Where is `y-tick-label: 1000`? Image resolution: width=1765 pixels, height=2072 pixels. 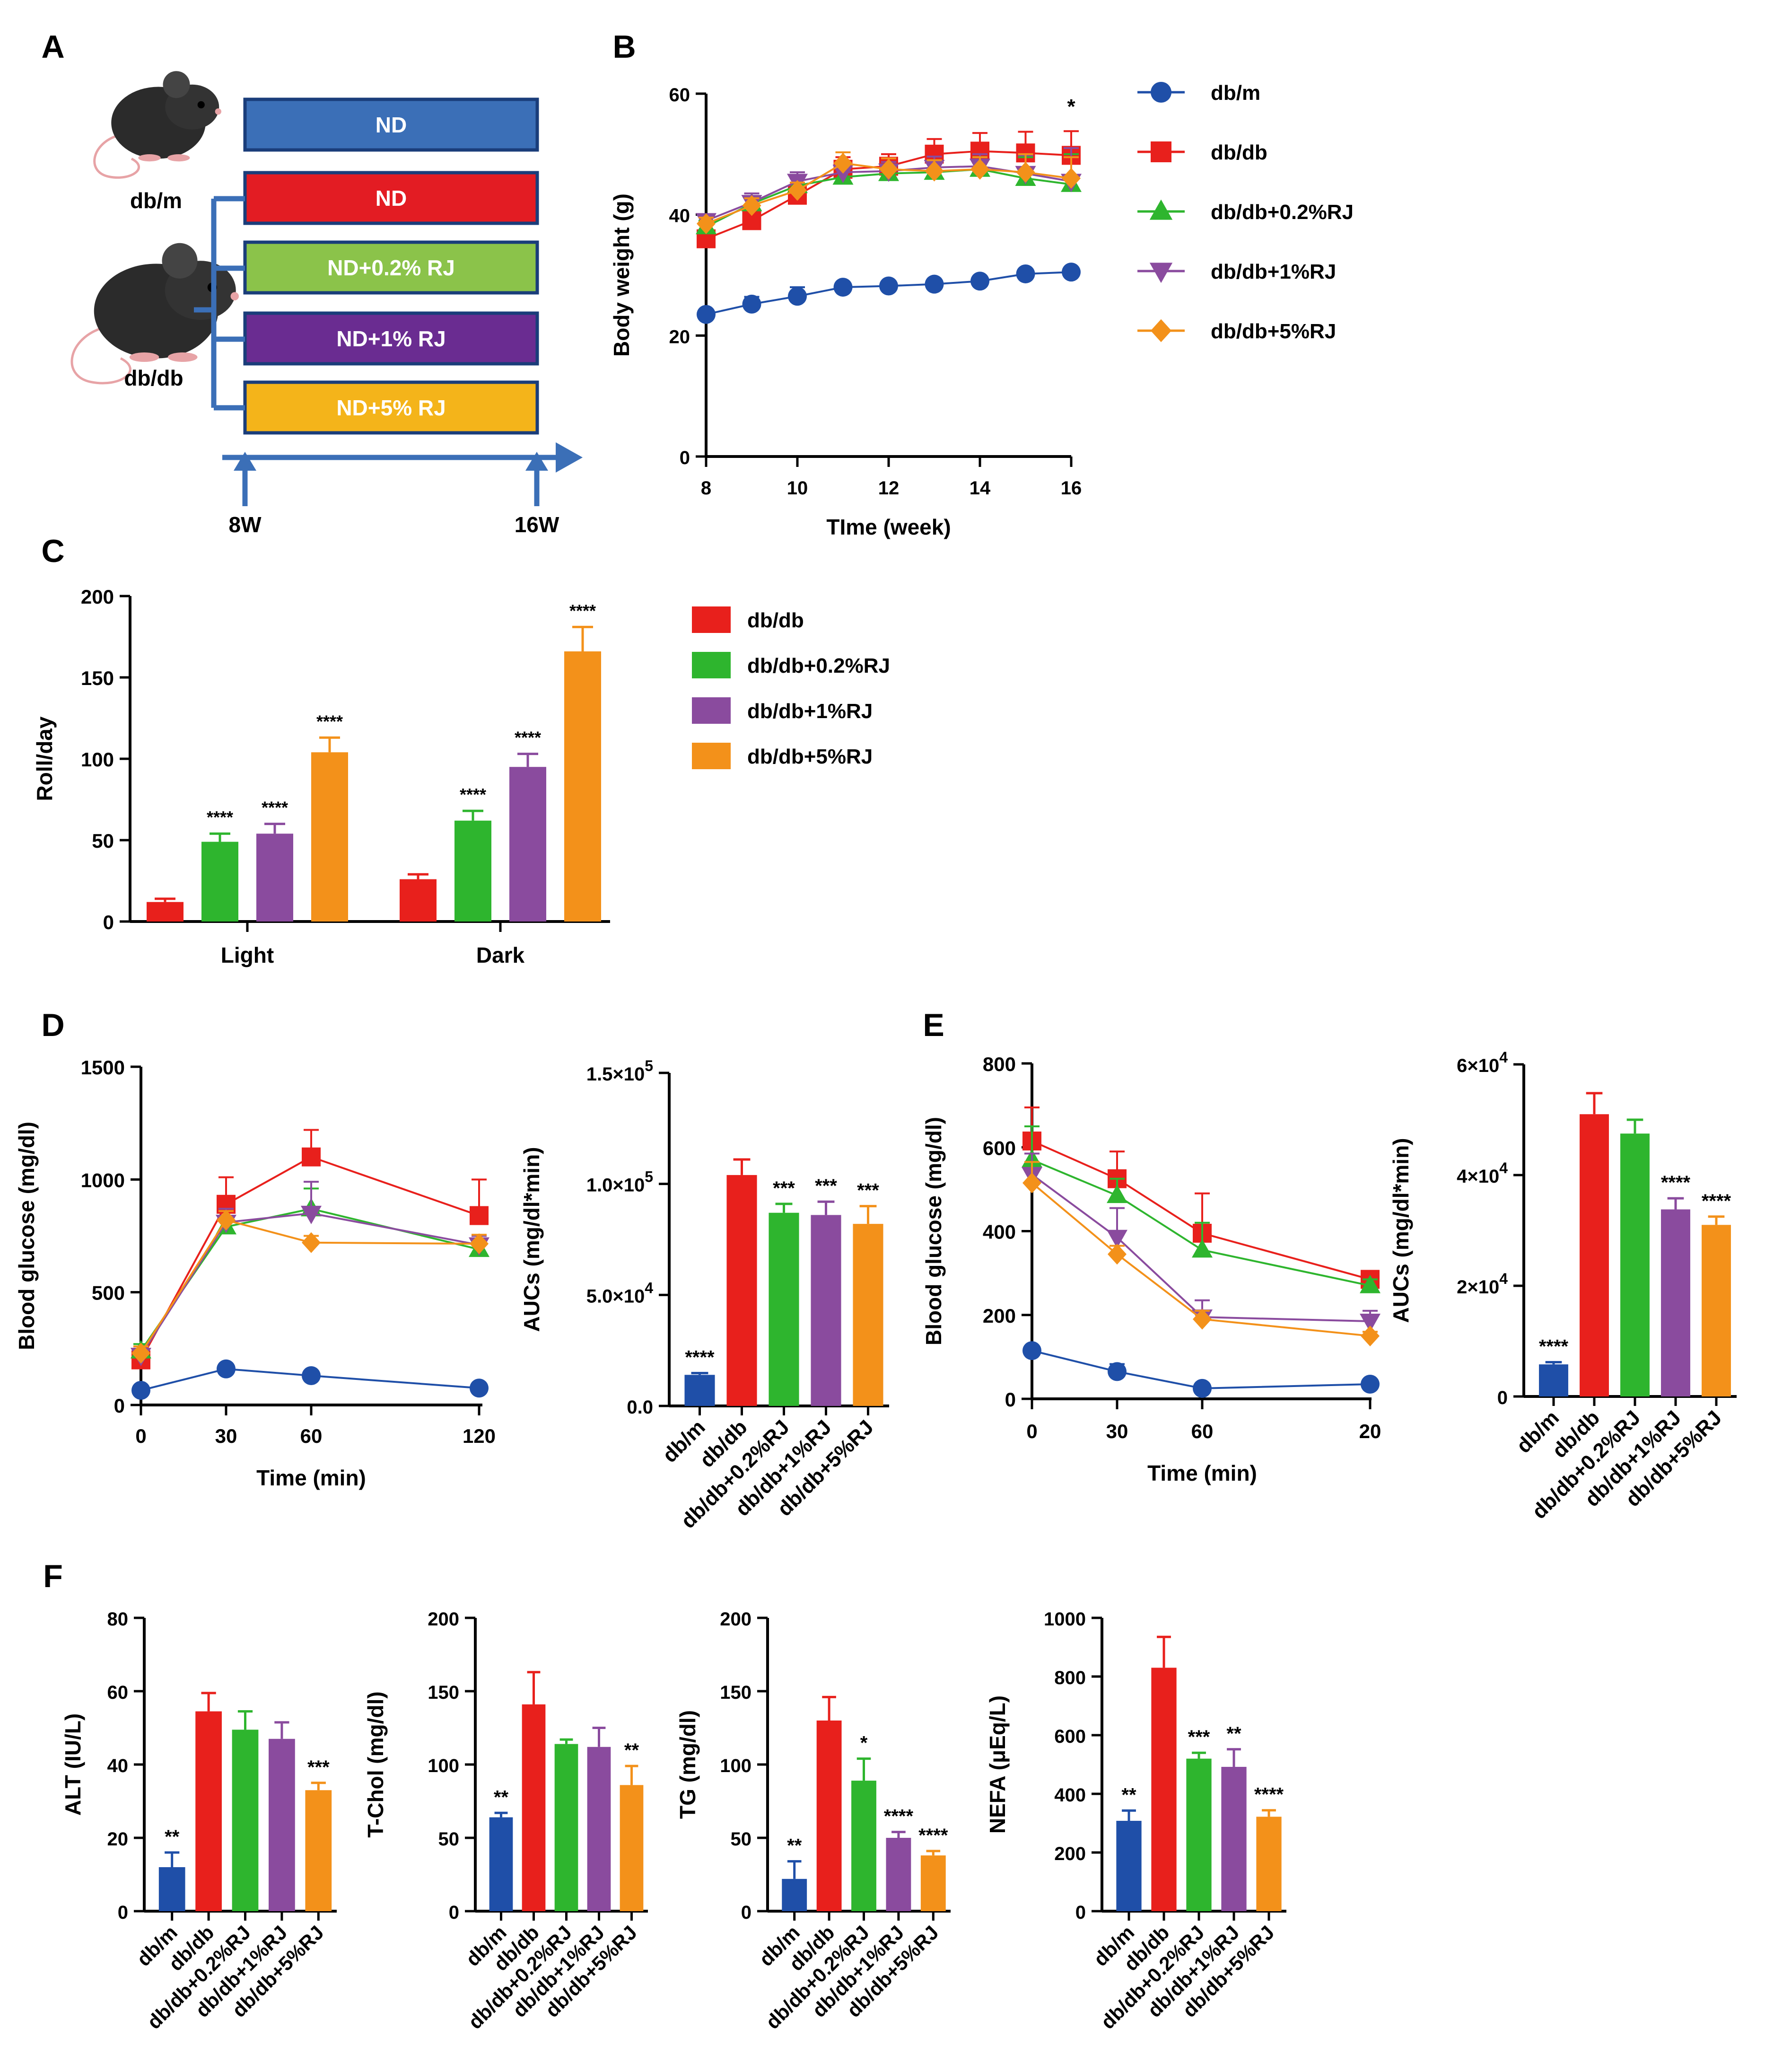 y-tick-label: 1000 is located at coordinates (103, 1180).